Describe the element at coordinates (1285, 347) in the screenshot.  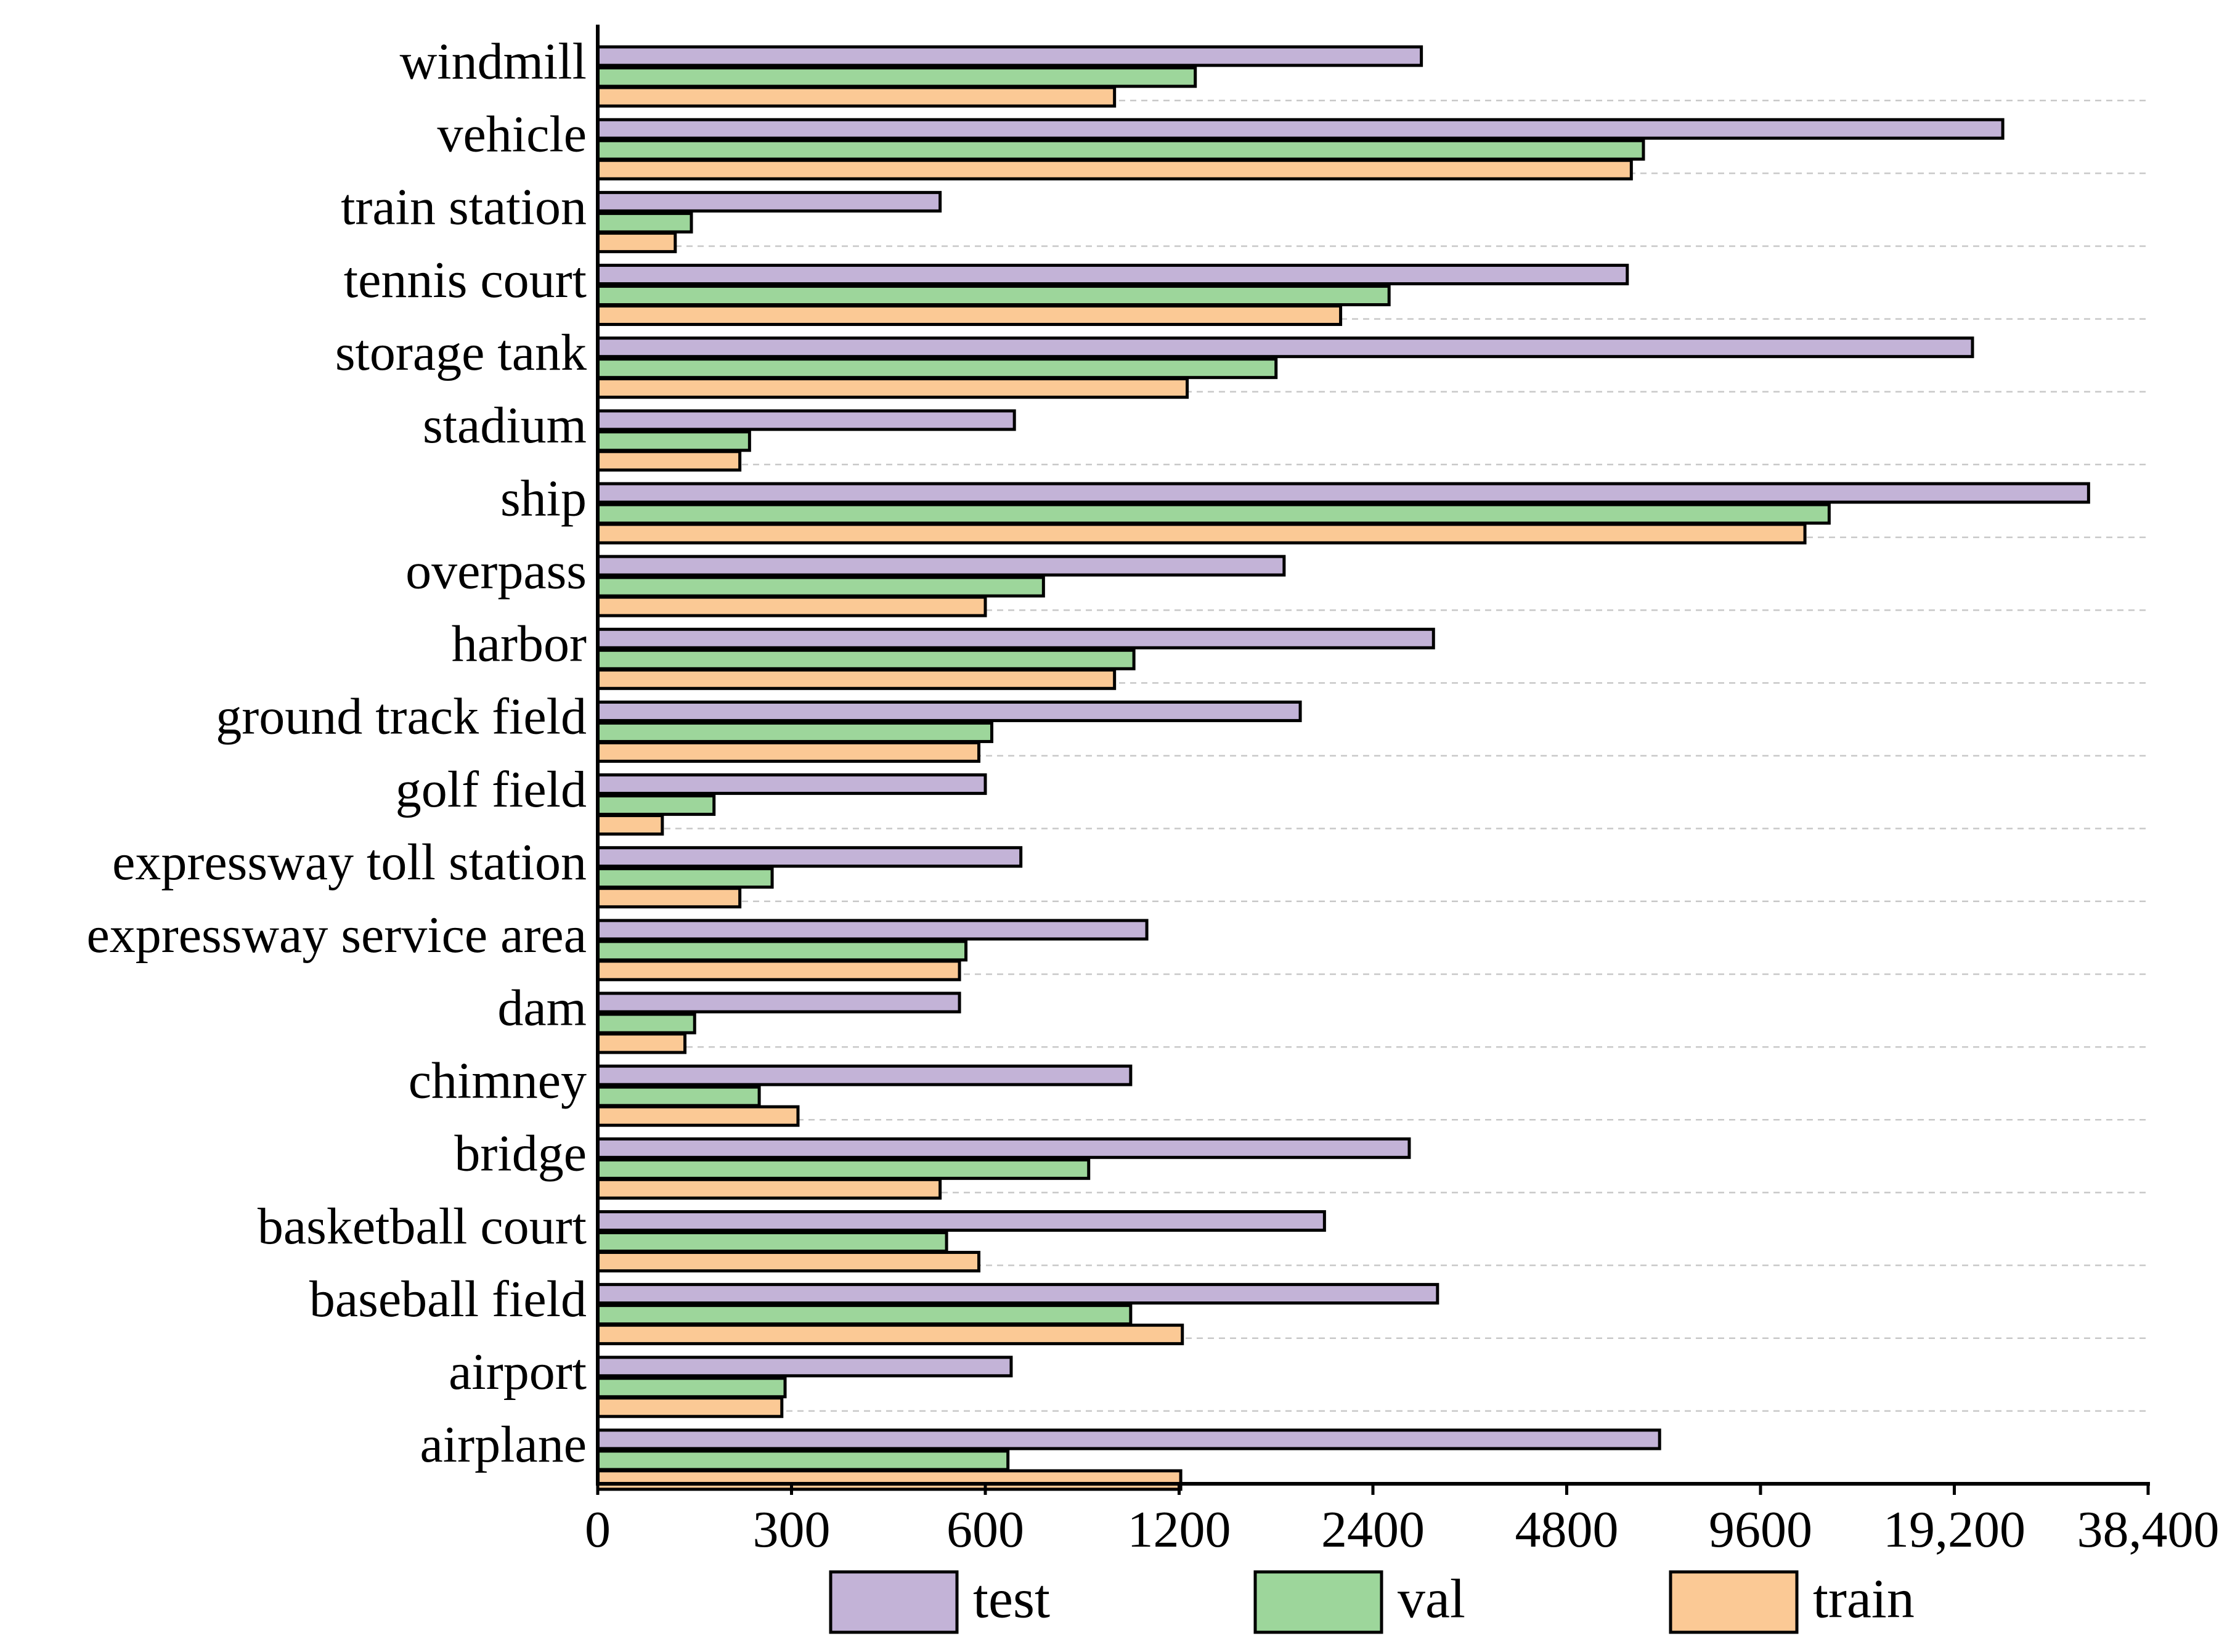
I see `bar-test-storage-tank` at that location.